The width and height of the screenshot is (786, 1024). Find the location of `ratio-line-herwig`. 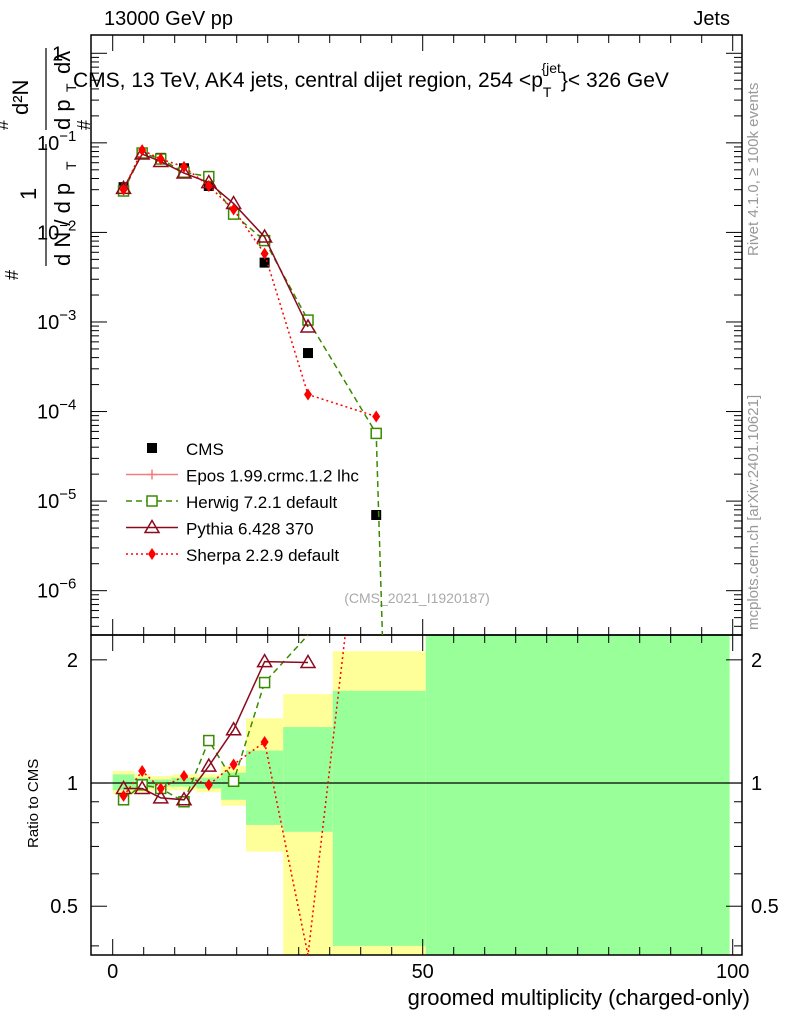

ratio-line-herwig is located at coordinates (216, 718).